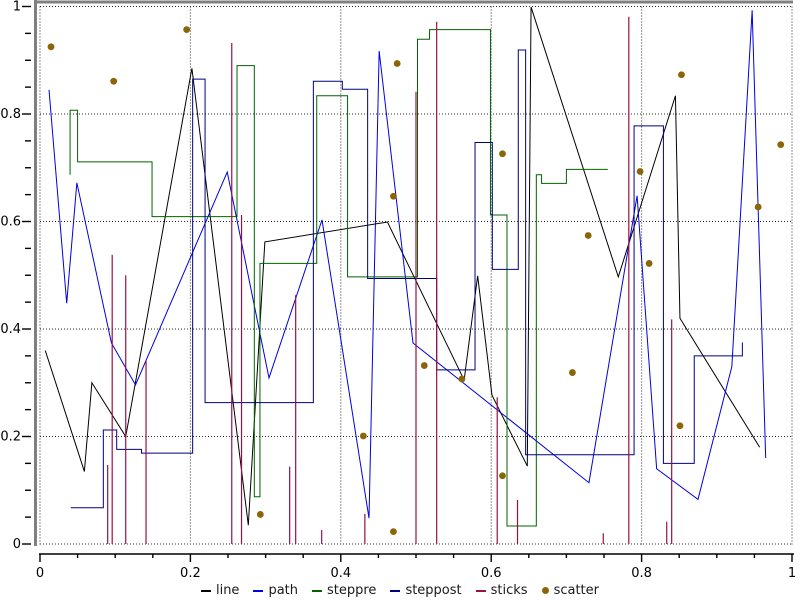 The height and width of the screenshot is (600, 800). I want to click on y-axis-tick-label: 0.2, so click(10, 437).